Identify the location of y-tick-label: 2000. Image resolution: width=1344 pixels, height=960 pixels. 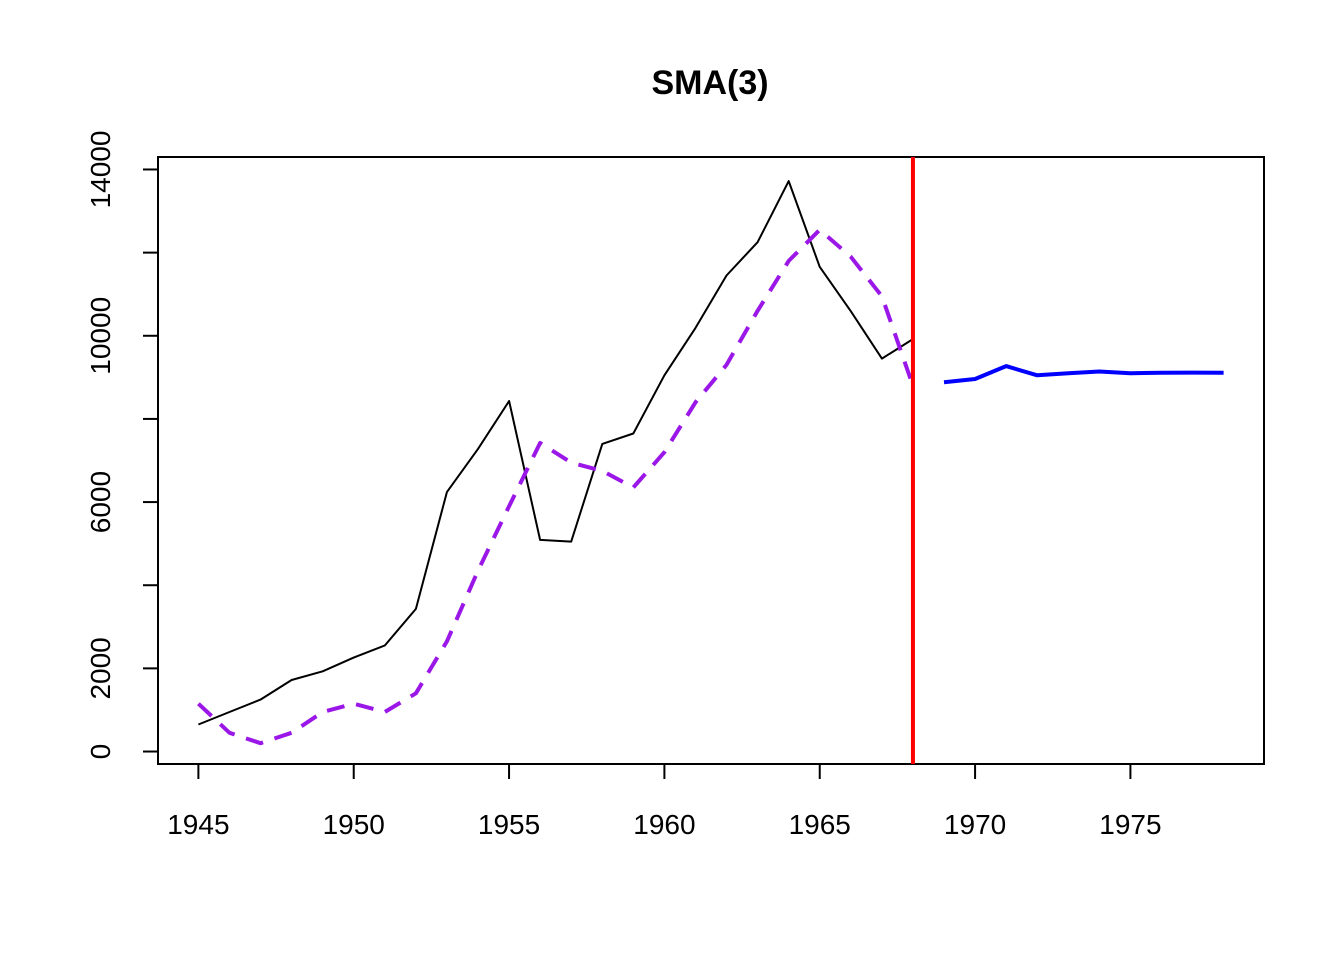
(100, 668).